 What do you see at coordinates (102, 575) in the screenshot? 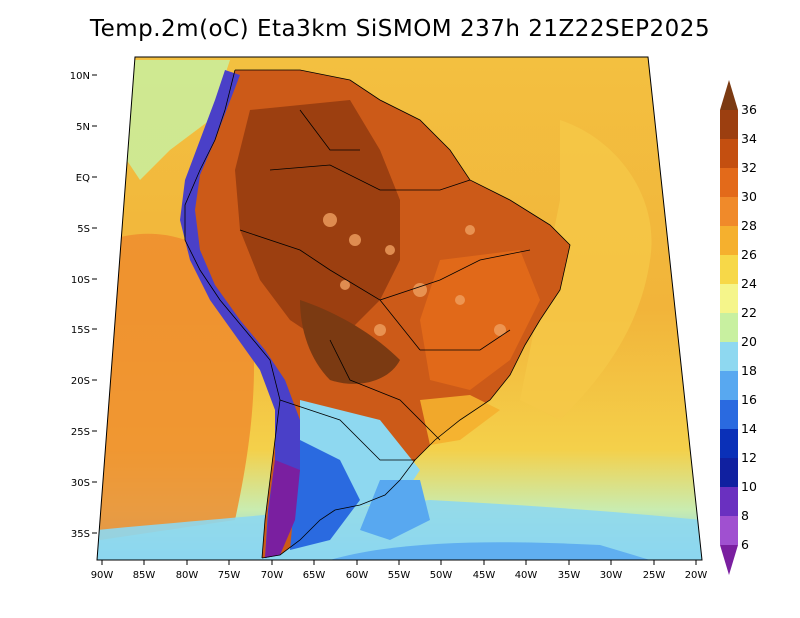
I see `lon-label: 90W` at bounding box center [102, 575].